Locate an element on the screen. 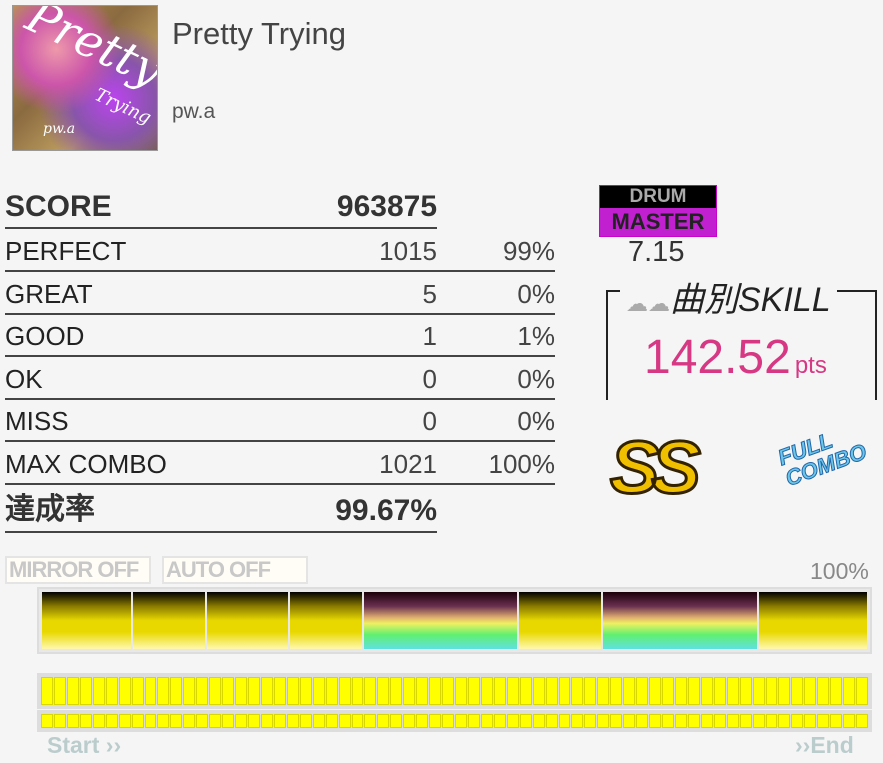 The width and height of the screenshot is (883, 763). timeline-strip-lower is located at coordinates (454, 721).